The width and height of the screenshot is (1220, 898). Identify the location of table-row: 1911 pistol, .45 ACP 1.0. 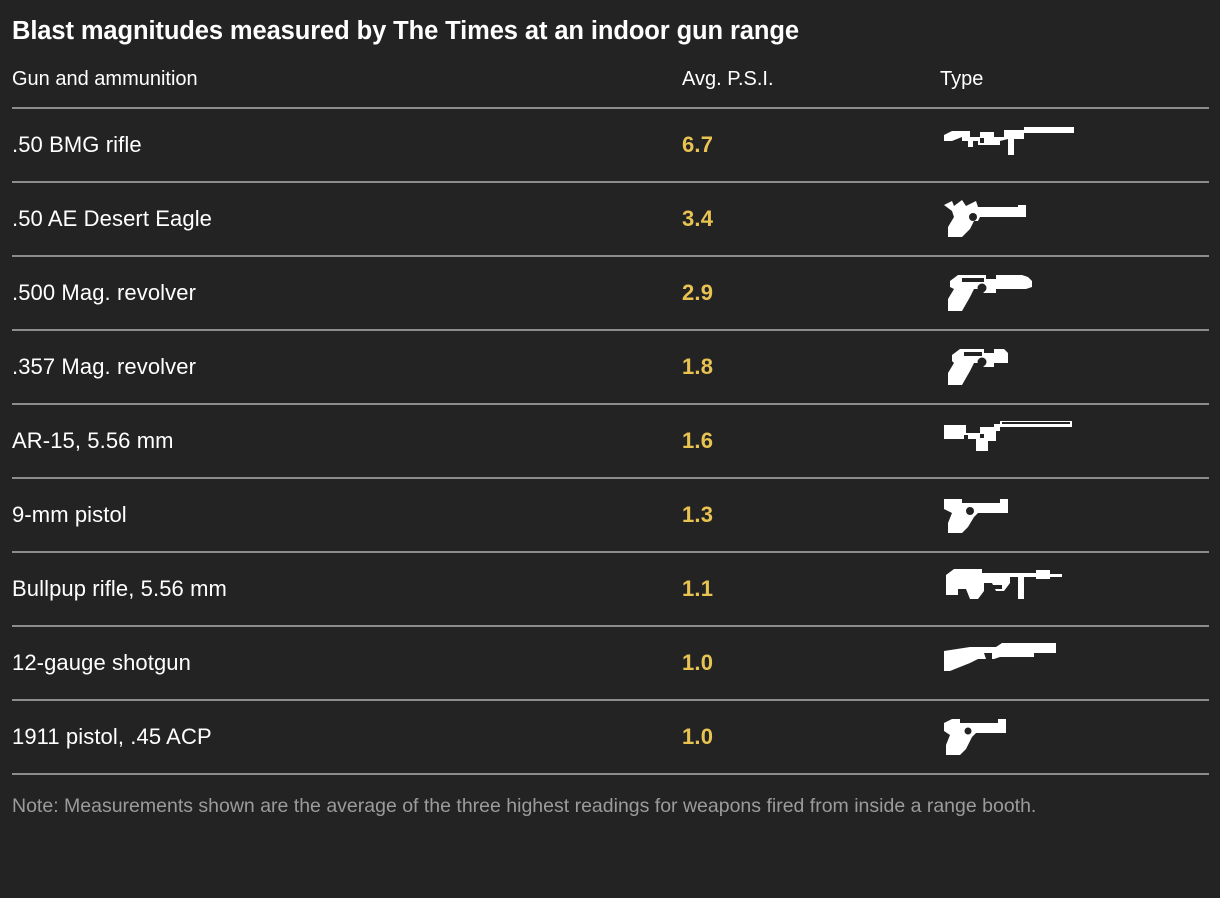
(610, 737).